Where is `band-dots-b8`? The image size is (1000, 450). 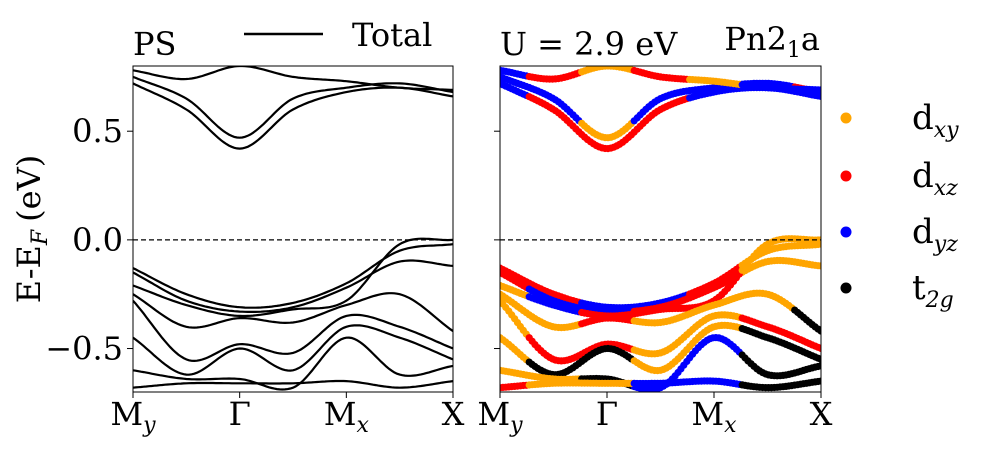 band-dots-b8 is located at coordinates (660, 331).